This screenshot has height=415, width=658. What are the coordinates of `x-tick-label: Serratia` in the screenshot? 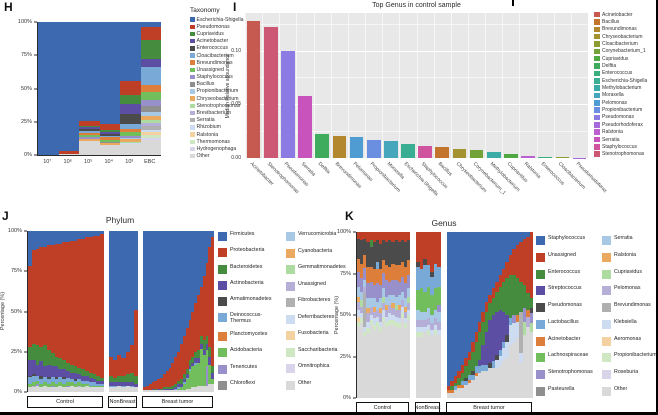 It's located at (308, 169).